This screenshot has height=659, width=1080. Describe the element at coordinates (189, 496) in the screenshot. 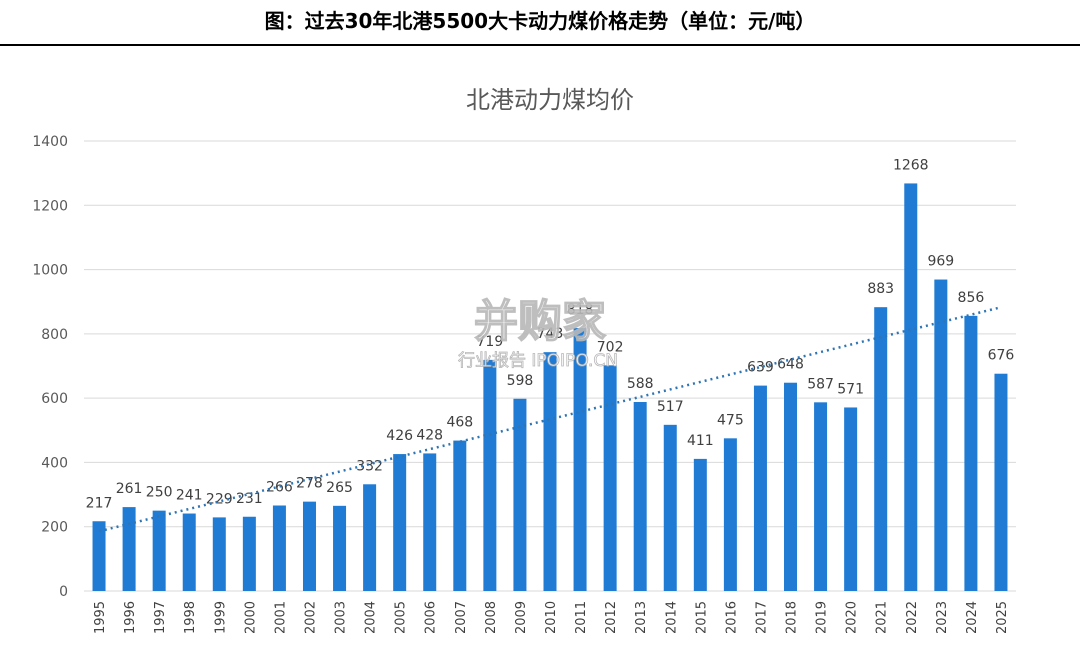

I see `data-label: 241` at that location.